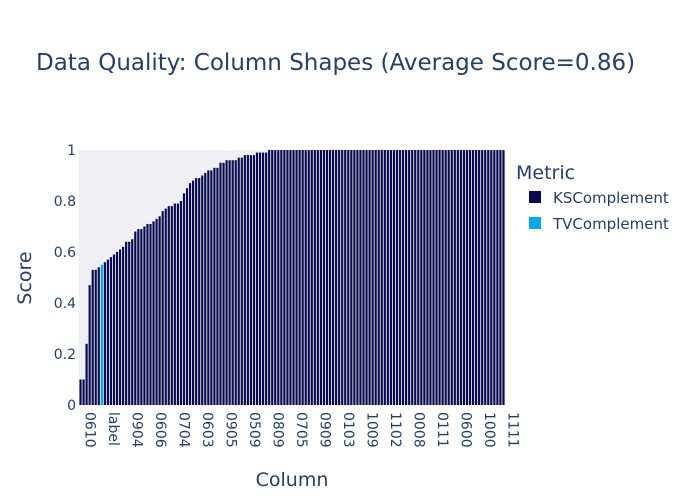 The height and width of the screenshot is (500, 700). I want to click on x-tick-label: 0606, so click(160, 430).